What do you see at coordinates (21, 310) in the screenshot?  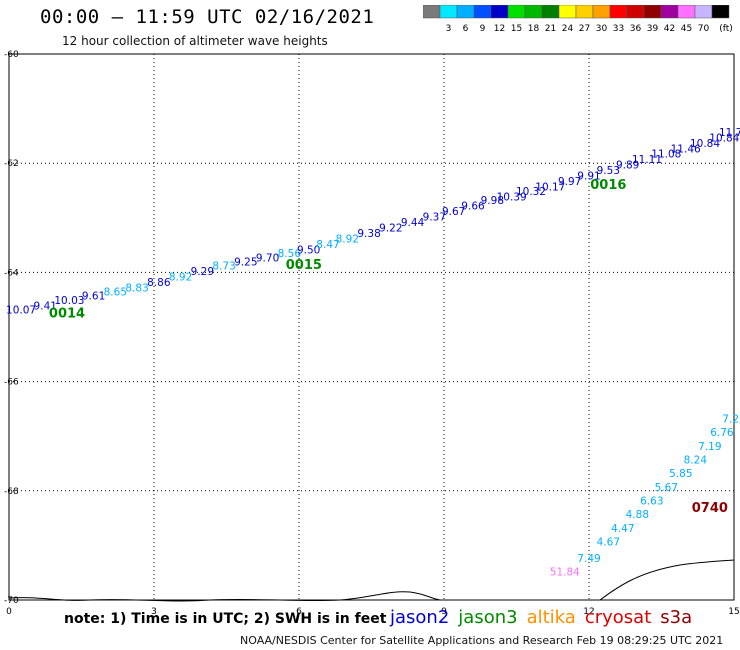 I see `swh-value-label: 10.07` at bounding box center [21, 310].